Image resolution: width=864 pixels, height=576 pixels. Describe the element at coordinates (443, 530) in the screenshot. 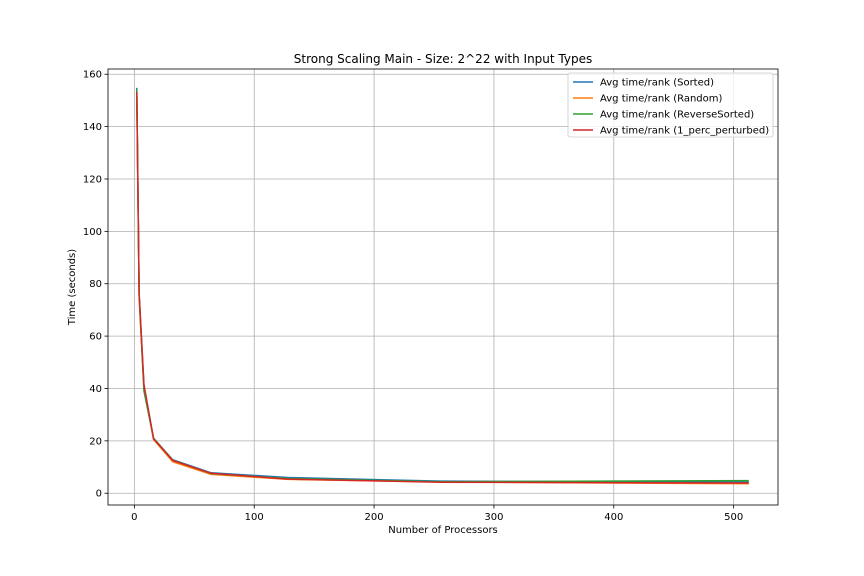

I see `x-axis-label: Number of Processors` at that location.